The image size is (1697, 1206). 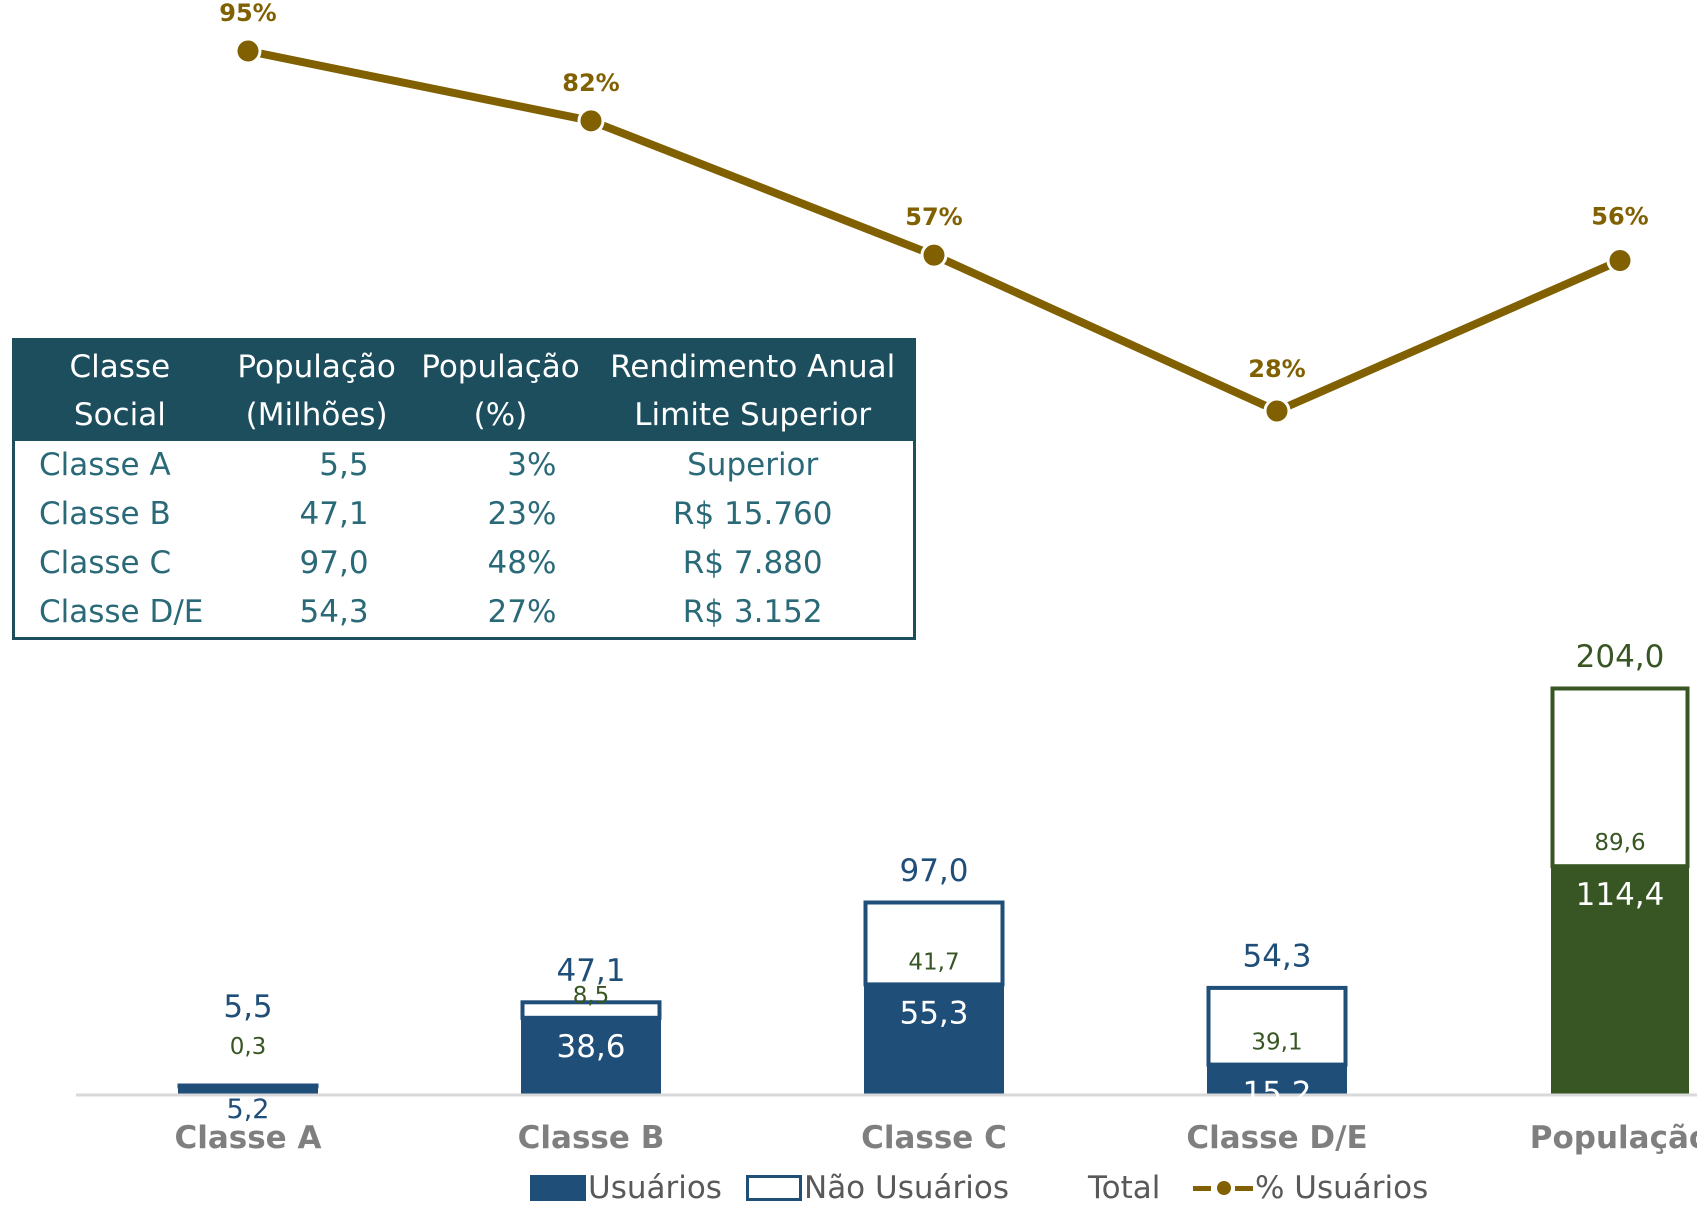 What do you see at coordinates (248, 1109) in the screenshot?
I see `label-usuarios: 5,2` at bounding box center [248, 1109].